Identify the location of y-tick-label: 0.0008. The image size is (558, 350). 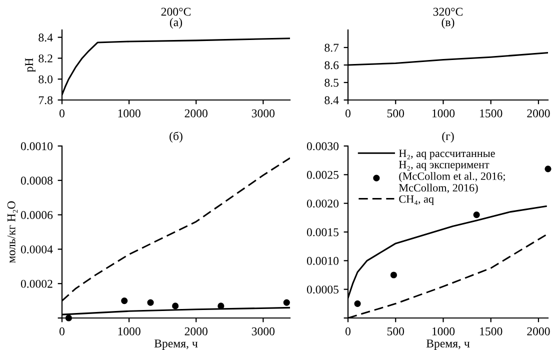
(36, 180).